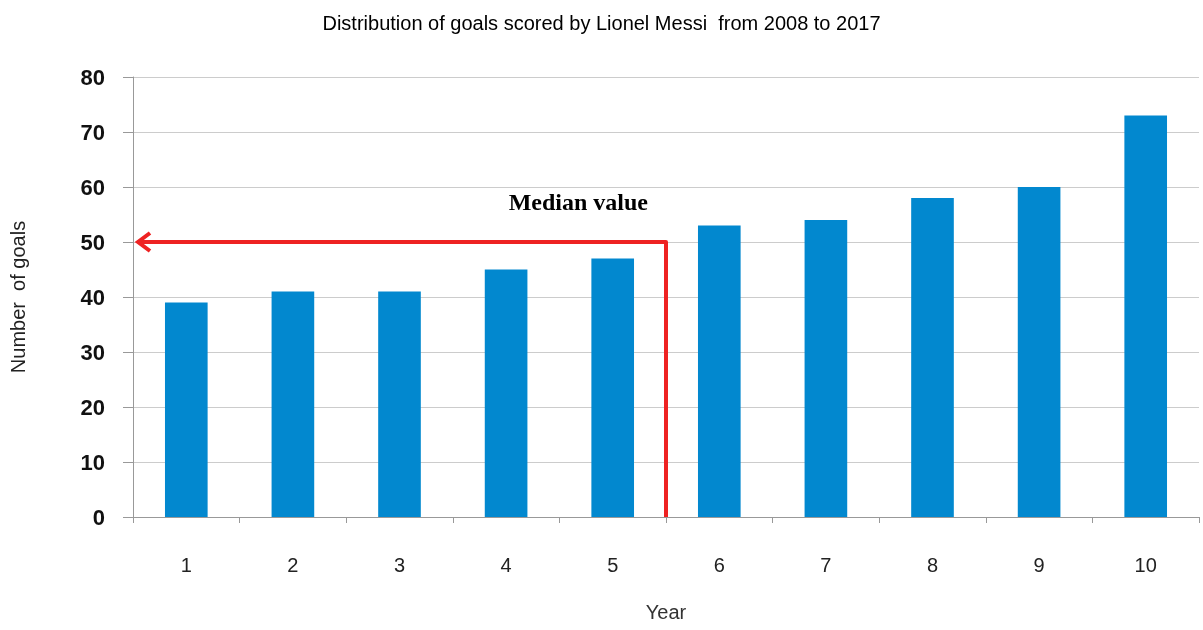 This screenshot has width=1203, height=630. I want to click on chart-title: Distribution of goals scored by Lionel Messi from 2008 to 2017, so click(601, 23).